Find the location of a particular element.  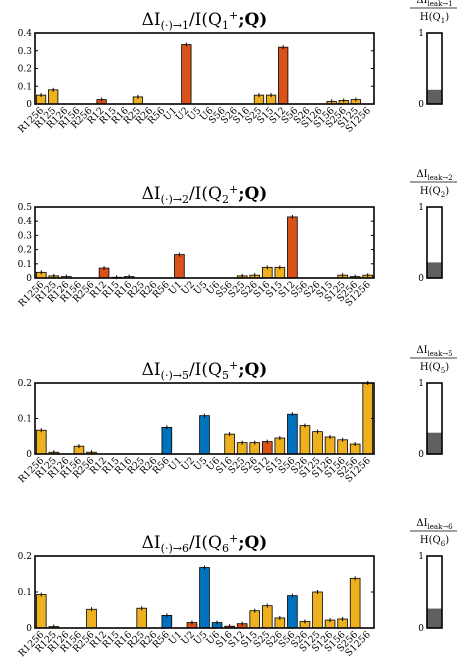

leak-numerator: ΔIleak→6 is located at coordinates (434, 524).